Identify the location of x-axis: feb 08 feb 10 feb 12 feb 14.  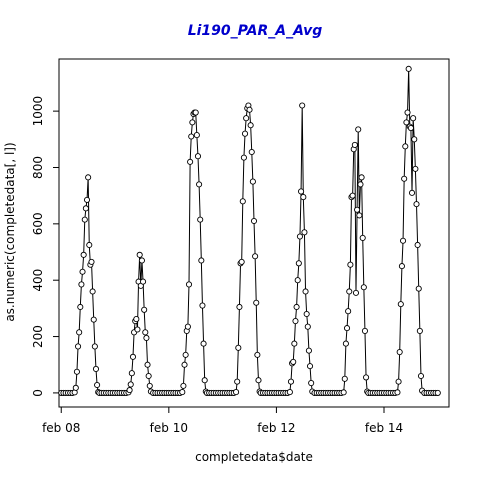
(222, 420).